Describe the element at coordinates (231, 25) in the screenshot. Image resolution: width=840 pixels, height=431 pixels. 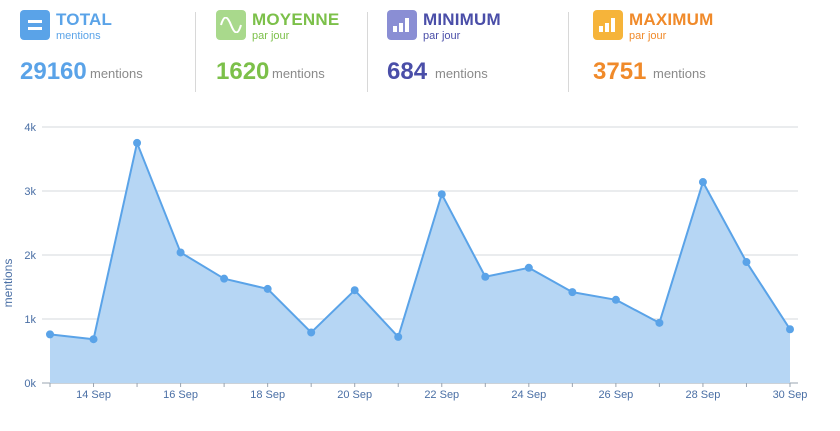
I see `wave-icon` at that location.